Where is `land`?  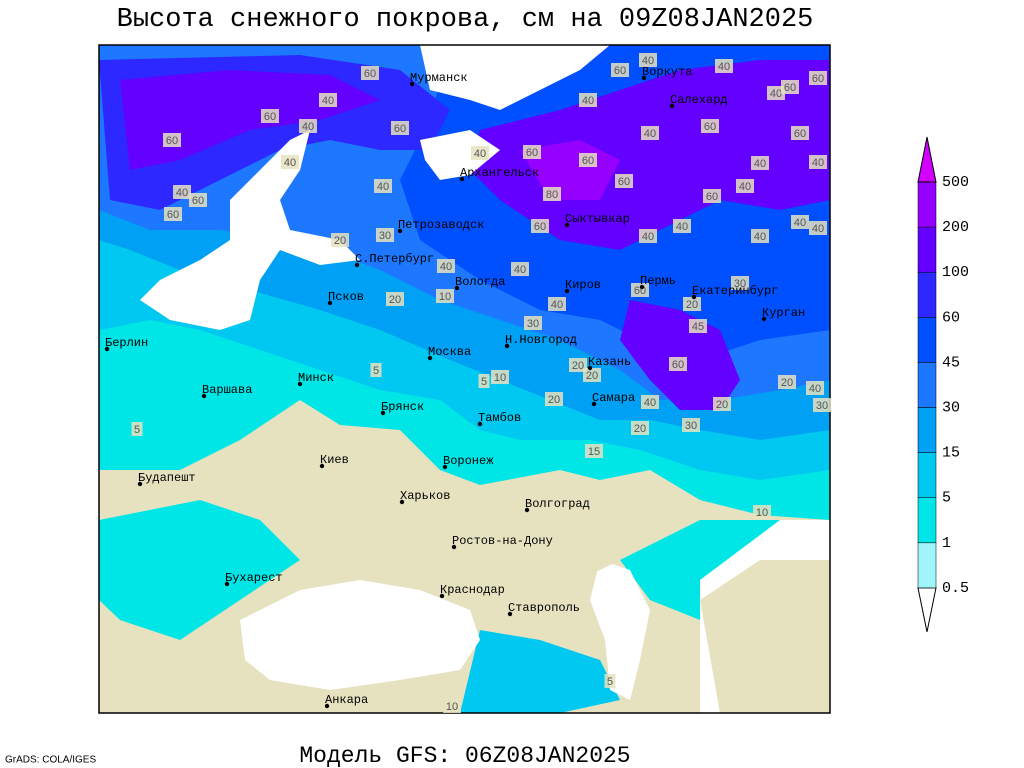
land is located at coordinates (765, 636).